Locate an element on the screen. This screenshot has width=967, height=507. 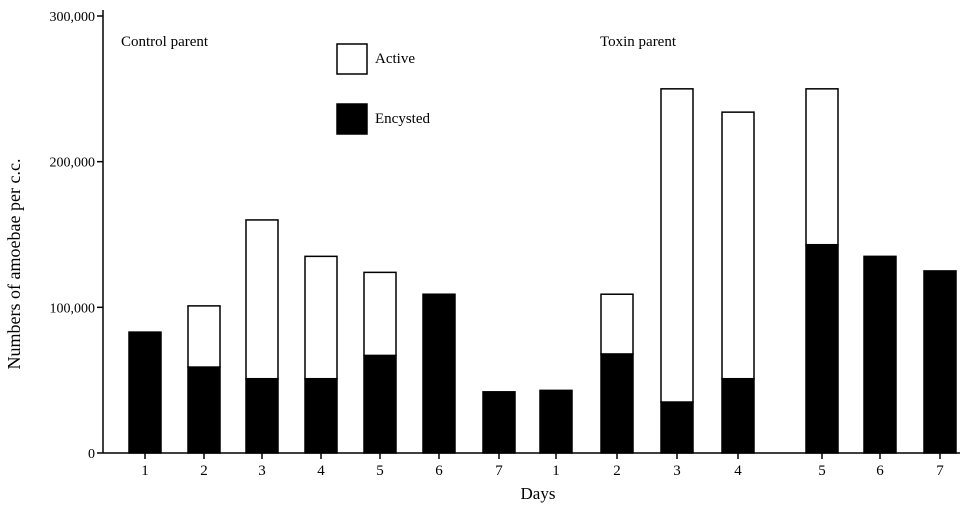
legend-swatch-active is located at coordinates (352, 59).